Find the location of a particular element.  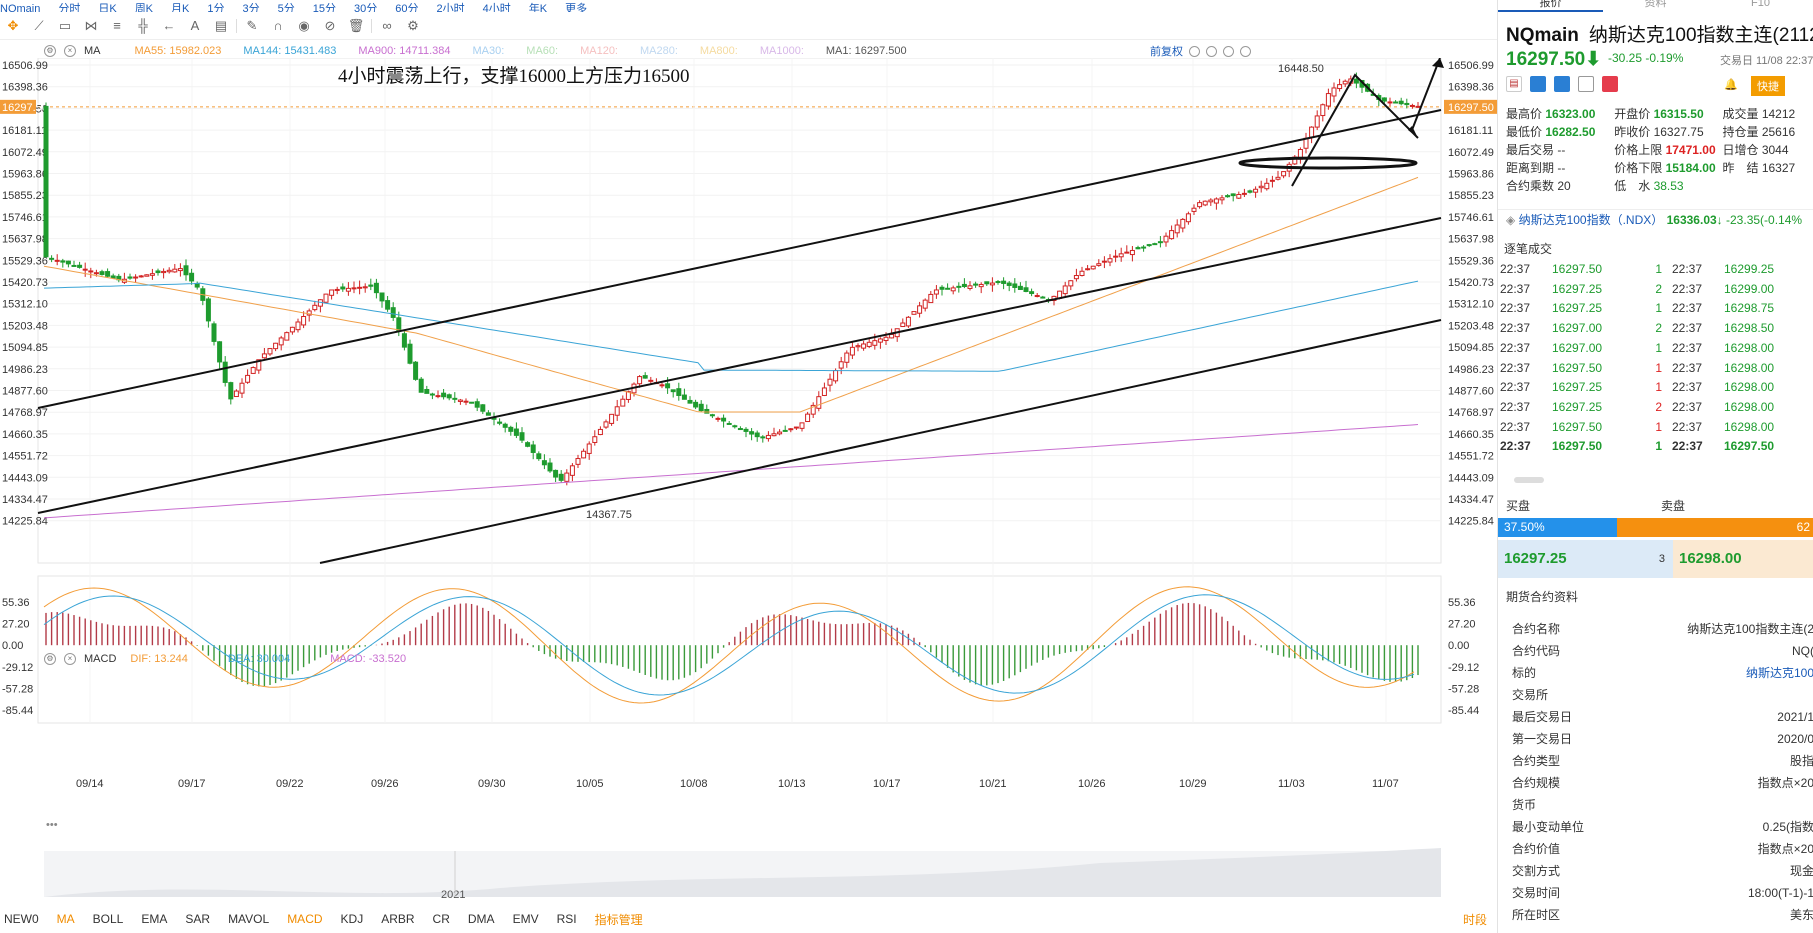

rectangle-icon: ▭ is located at coordinates (65, 25).